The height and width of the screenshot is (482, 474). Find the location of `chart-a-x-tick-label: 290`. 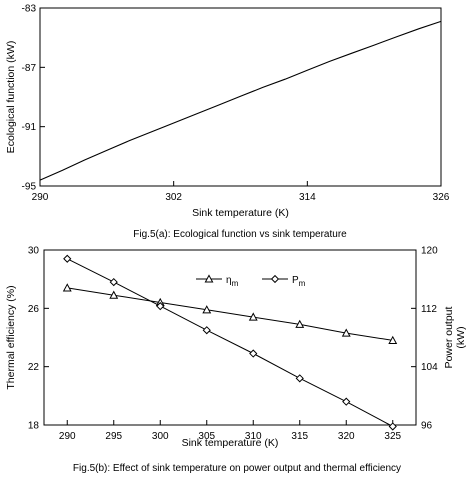

chart-a-x-tick-label: 290 is located at coordinates (40, 197).